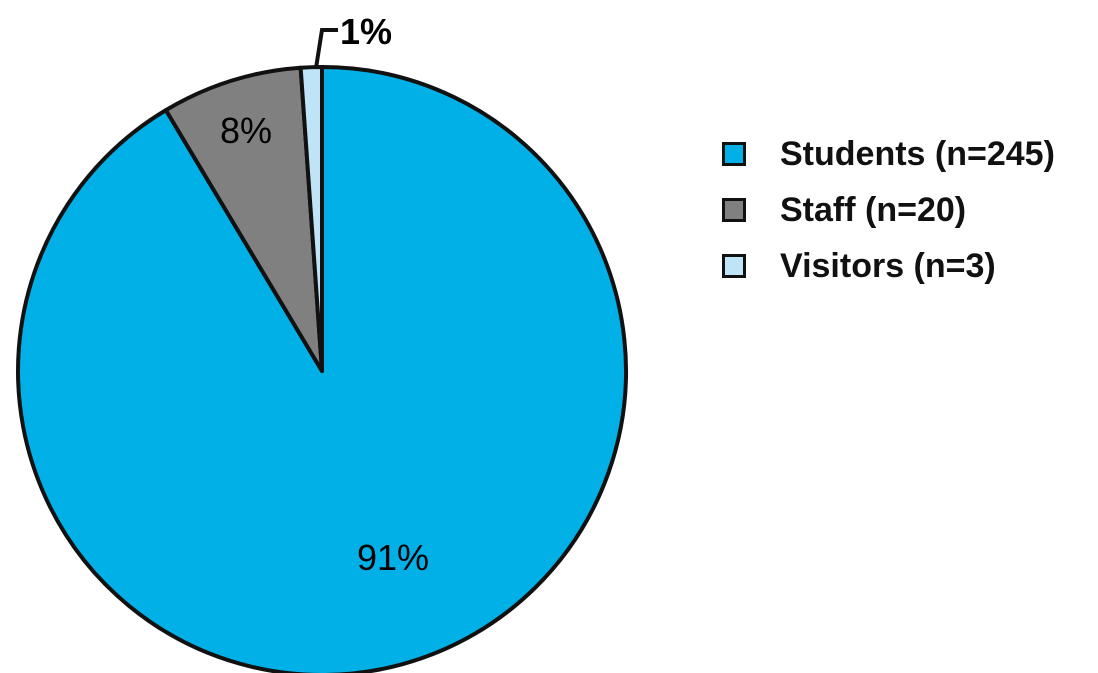  Describe the element at coordinates (243, 219) in the screenshot. I see `pie-slice-staff` at that location.